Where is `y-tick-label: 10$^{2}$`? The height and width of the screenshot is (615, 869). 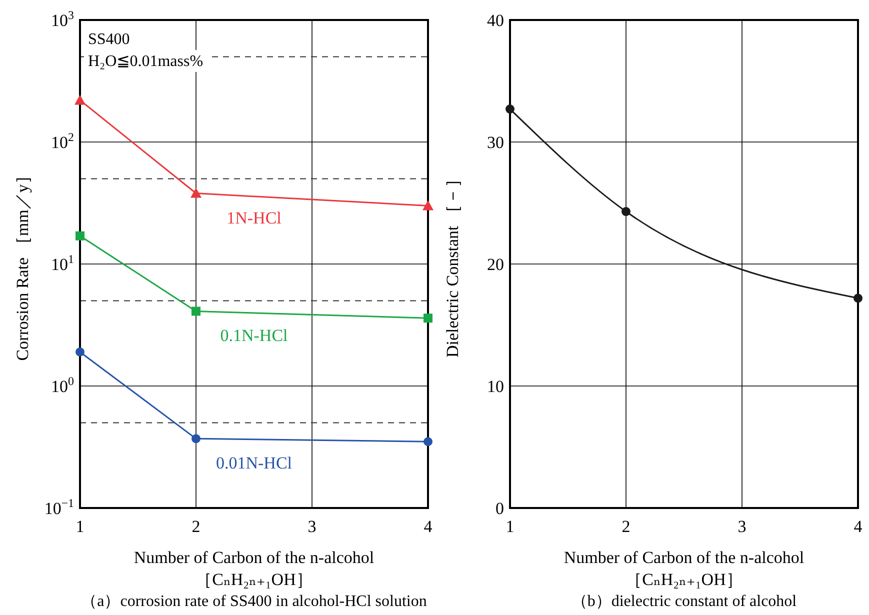
y-tick-label: 10$^{2}$ is located at coordinates (62, 141).